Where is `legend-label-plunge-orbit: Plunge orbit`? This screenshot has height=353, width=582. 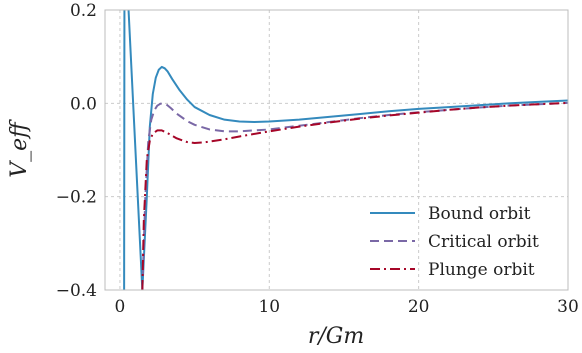 legend-label-plunge-orbit: Plunge orbit is located at coordinates (481, 270).